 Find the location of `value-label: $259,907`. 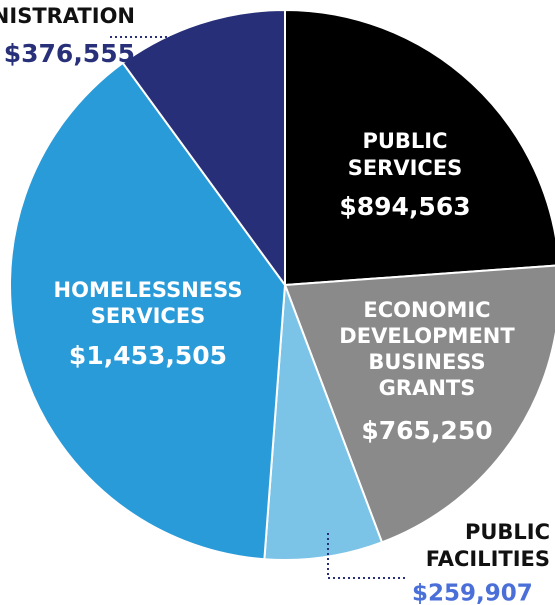

value-label: $259,907 is located at coordinates (472, 593).